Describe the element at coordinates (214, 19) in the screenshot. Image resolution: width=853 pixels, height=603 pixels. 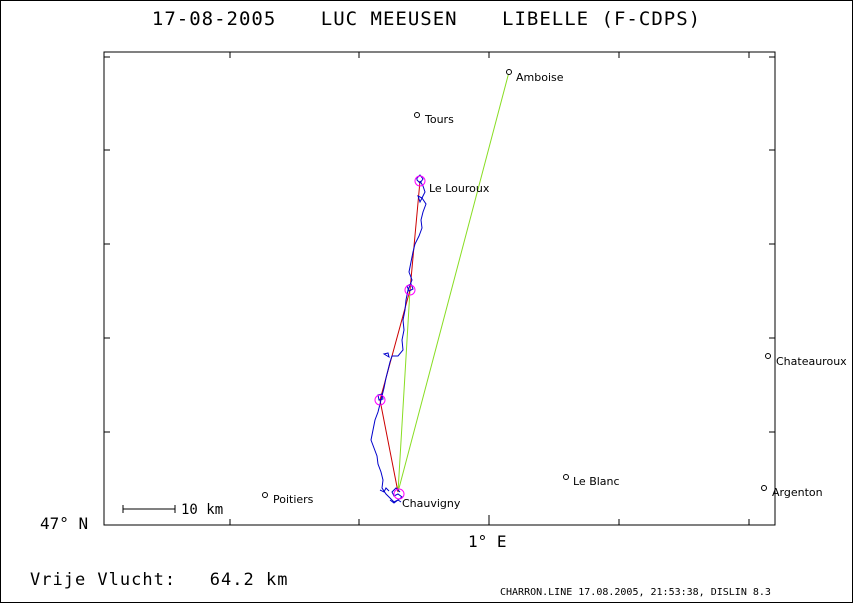
I see `flight-date: 17-08-2005` at that location.